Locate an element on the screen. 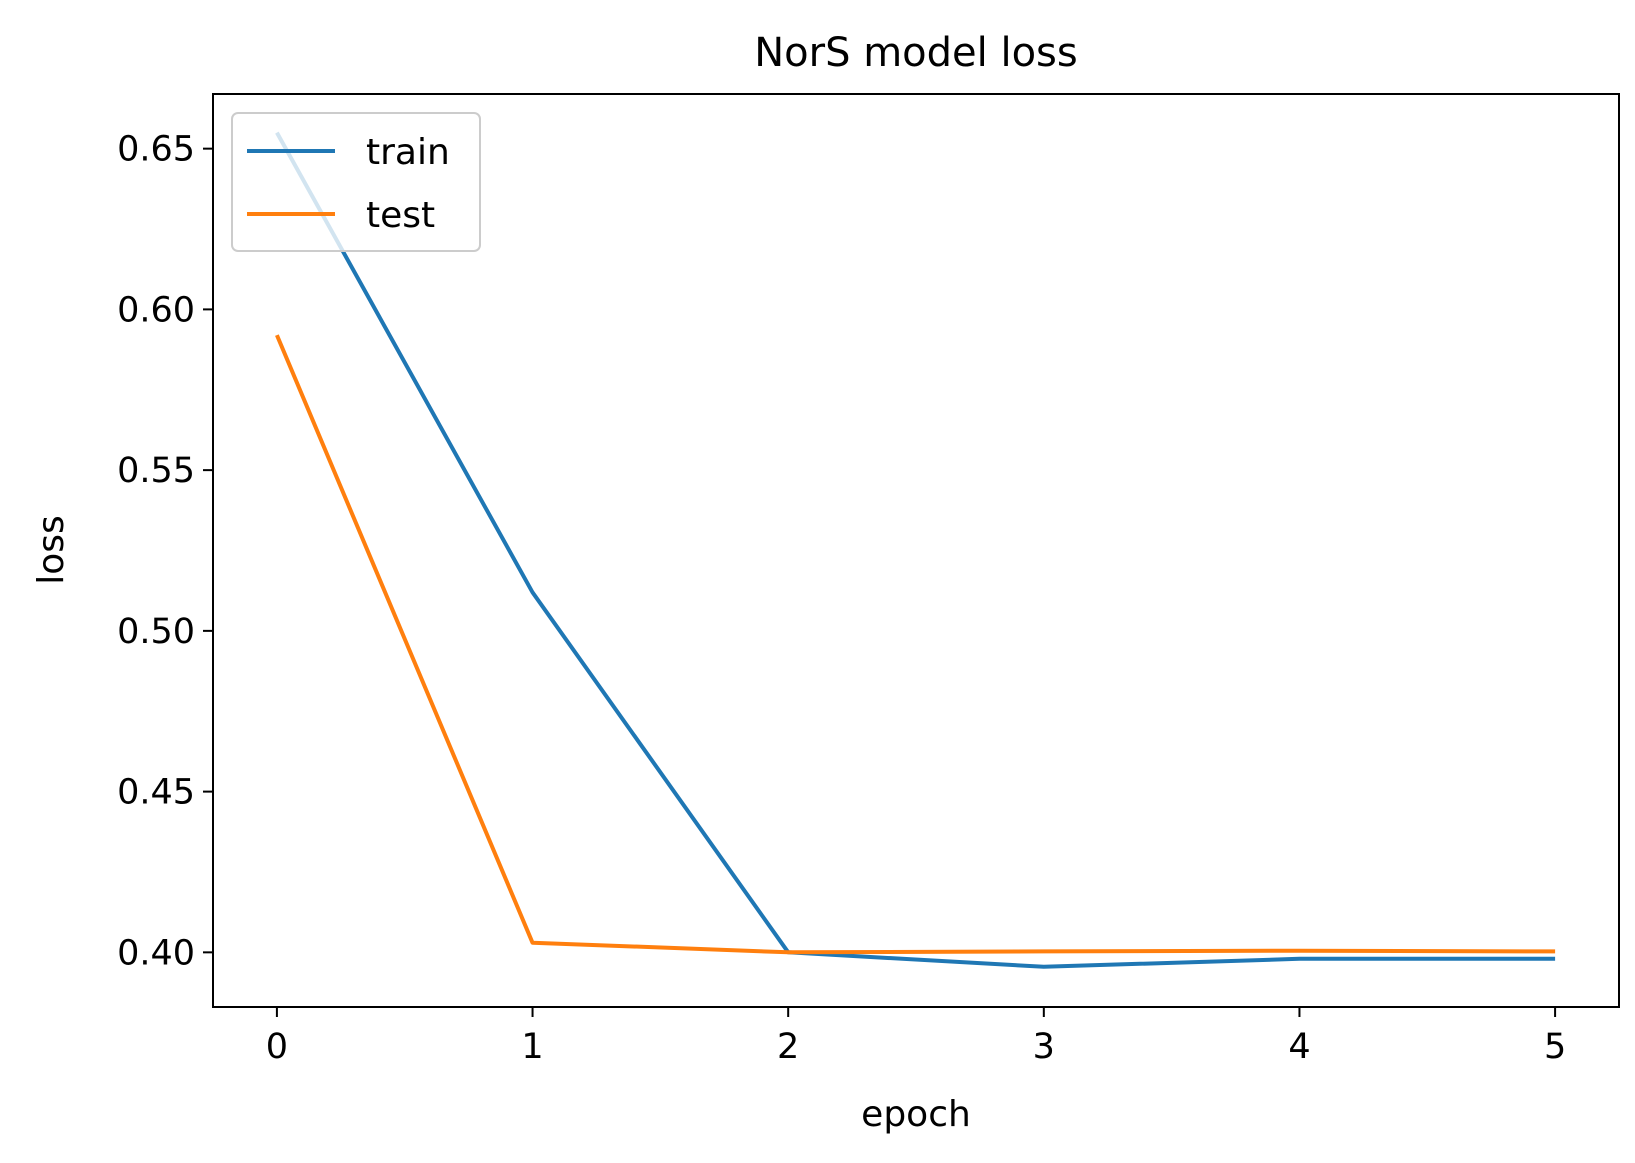 This screenshot has width=1635, height=1163. legend-box is located at coordinates (356, 182).